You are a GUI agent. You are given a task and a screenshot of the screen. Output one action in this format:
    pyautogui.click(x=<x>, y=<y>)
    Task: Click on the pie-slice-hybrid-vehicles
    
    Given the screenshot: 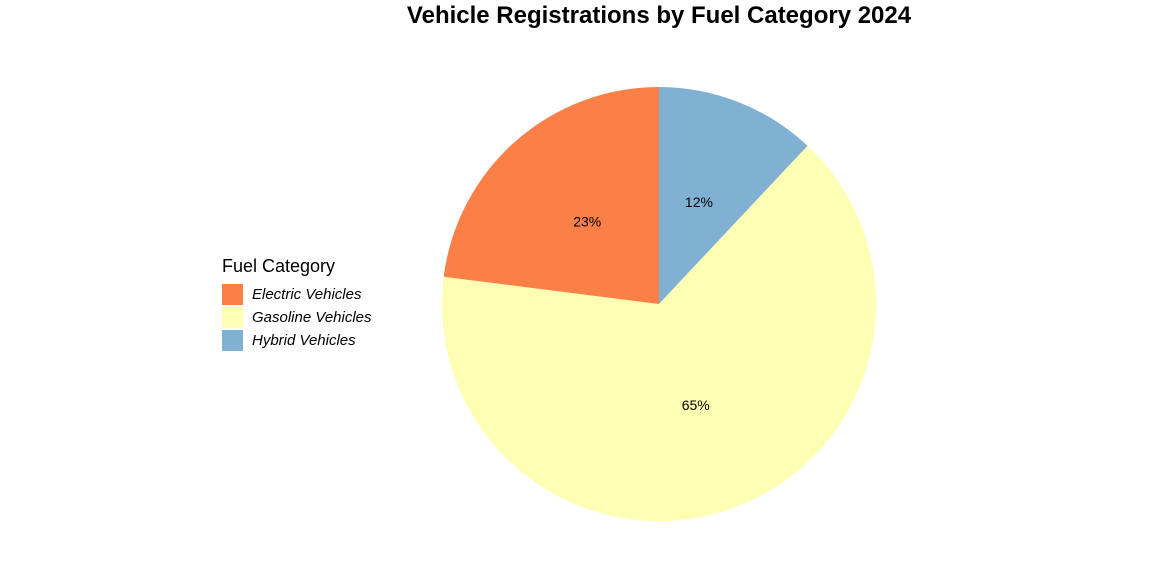 What is the action you would take?
    pyautogui.click(x=733, y=195)
    